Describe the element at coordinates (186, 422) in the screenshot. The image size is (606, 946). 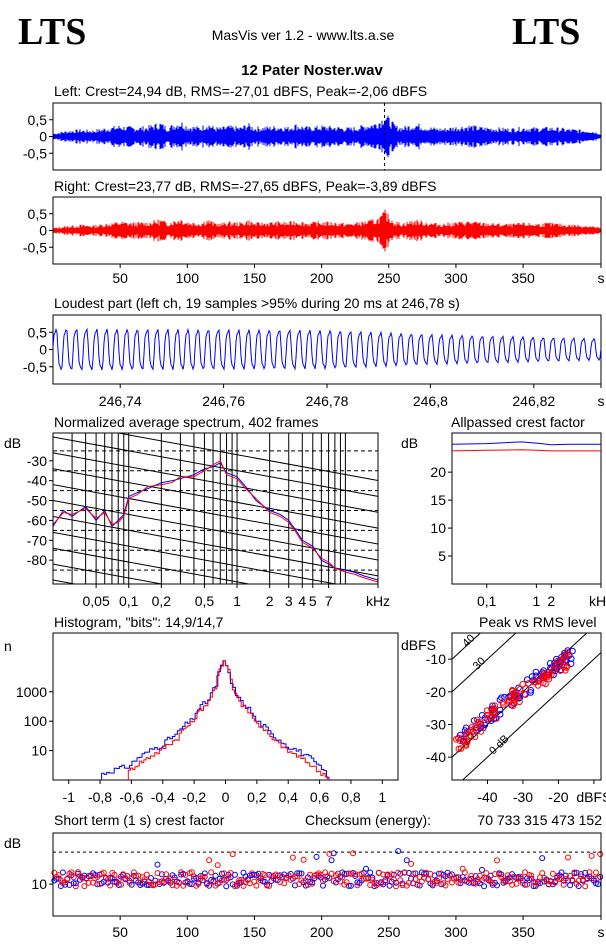
I see `spectrum-title: Normalized average spectrum, 402 frames` at that location.